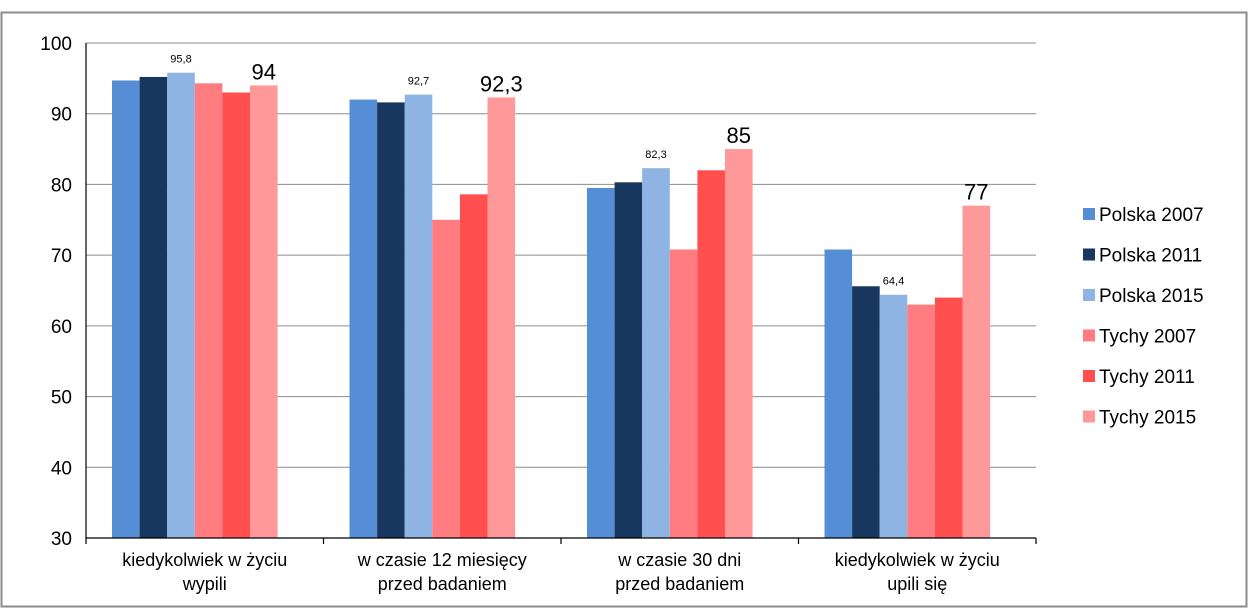 Image resolution: width=1250 pixels, height=608 pixels. I want to click on legend-label: Polska 2015, so click(1151, 296).